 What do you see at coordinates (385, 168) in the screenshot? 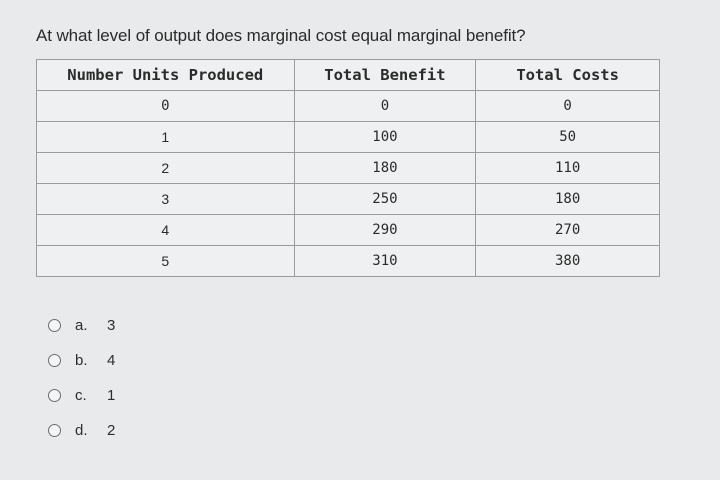
I see `benefit-cell: 180` at bounding box center [385, 168].